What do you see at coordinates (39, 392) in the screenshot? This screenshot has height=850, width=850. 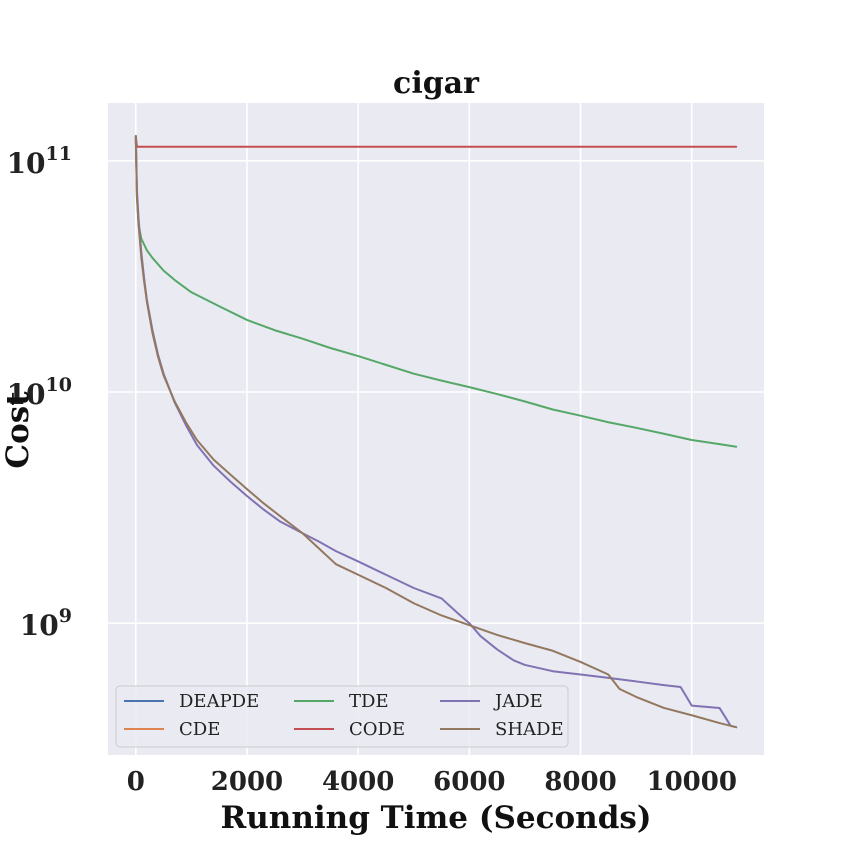 I see `y-tick-label: 1010` at bounding box center [39, 392].